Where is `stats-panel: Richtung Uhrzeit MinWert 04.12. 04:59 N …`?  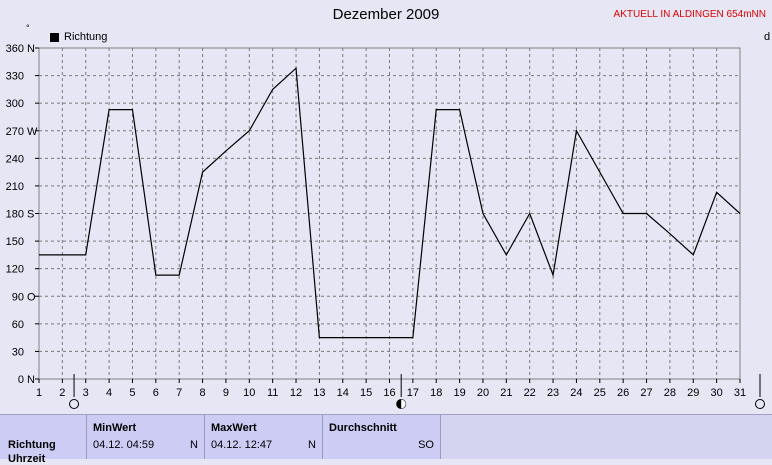 stats-panel: Richtung Uhrzeit MinWert 04.12. 04:59 N … is located at coordinates (386, 439).